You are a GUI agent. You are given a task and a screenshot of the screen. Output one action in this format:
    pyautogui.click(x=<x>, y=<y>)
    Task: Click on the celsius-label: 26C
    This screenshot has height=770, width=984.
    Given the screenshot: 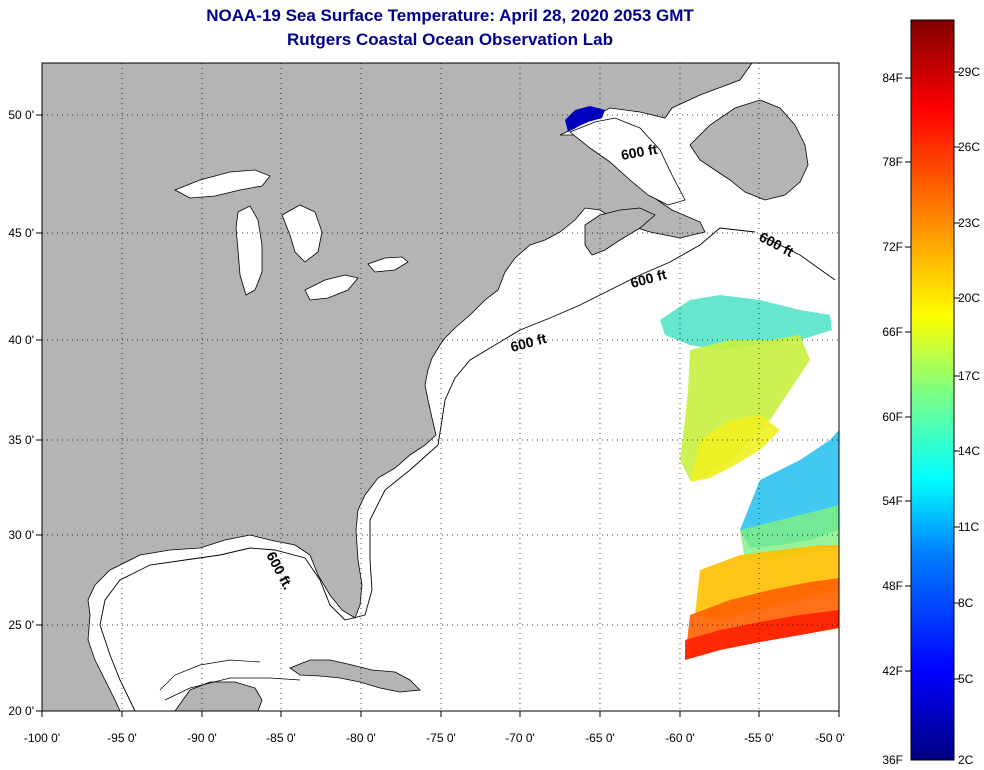 What is the action you would take?
    pyautogui.click(x=969, y=147)
    